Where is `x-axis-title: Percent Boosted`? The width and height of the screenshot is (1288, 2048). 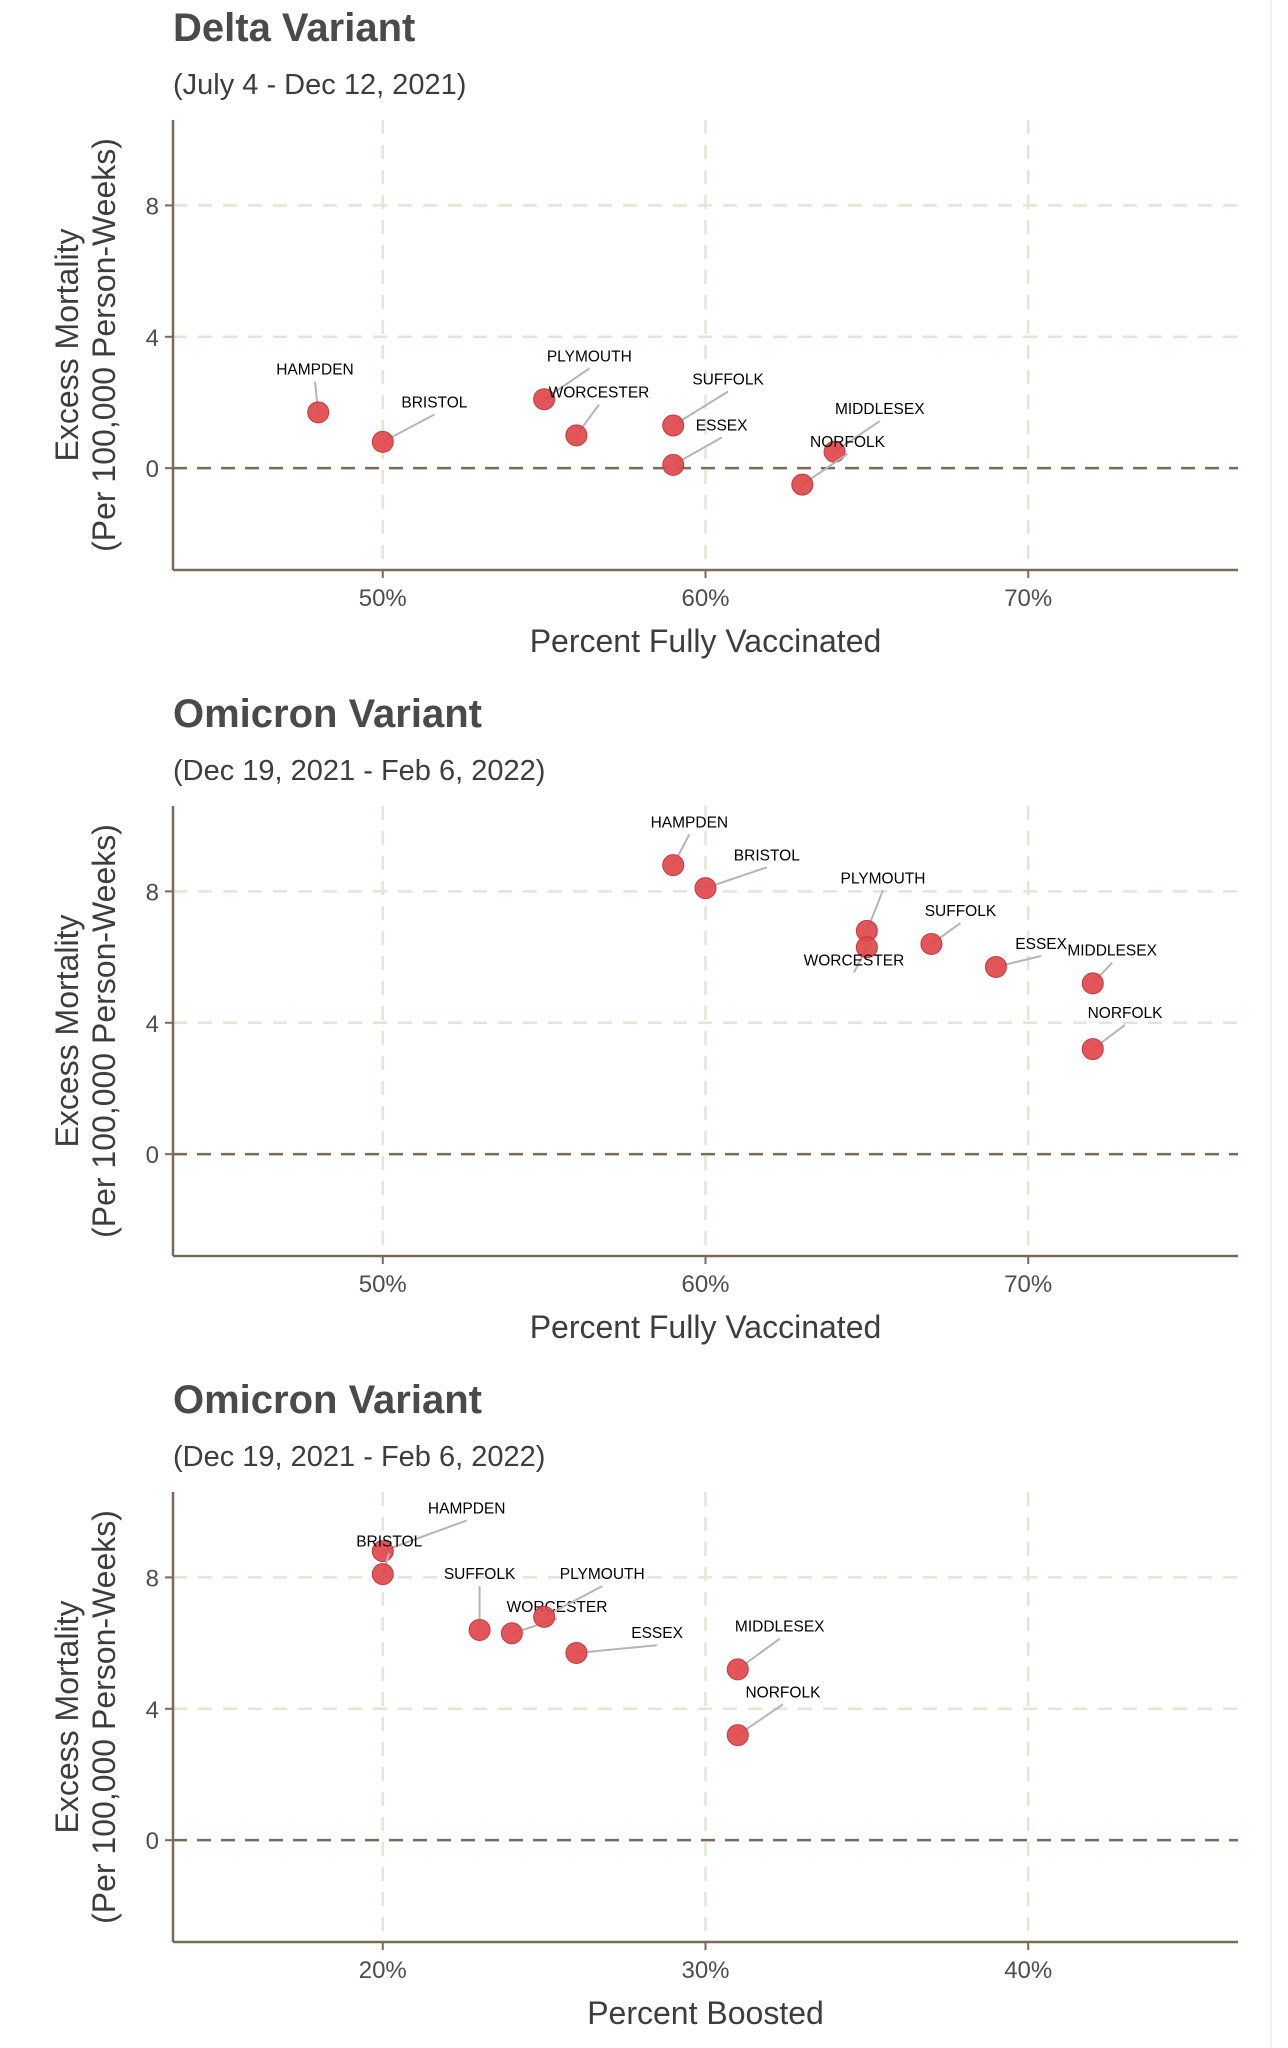
x-axis-title: Percent Boosted is located at coordinates (705, 2013).